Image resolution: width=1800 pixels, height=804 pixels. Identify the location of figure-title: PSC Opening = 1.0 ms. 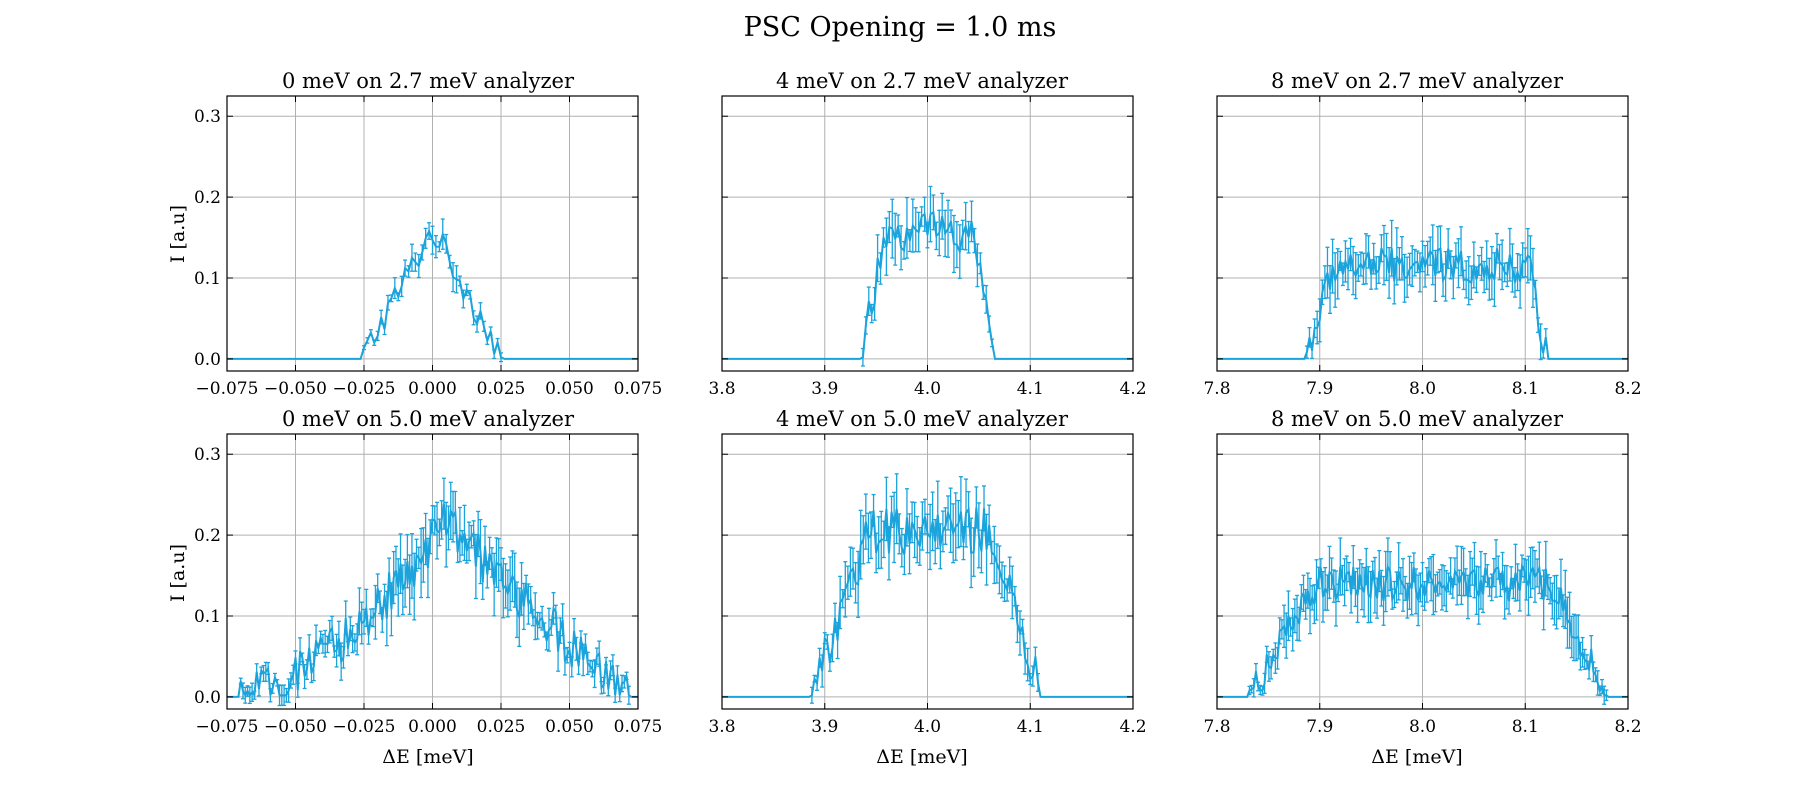
(900, 27).